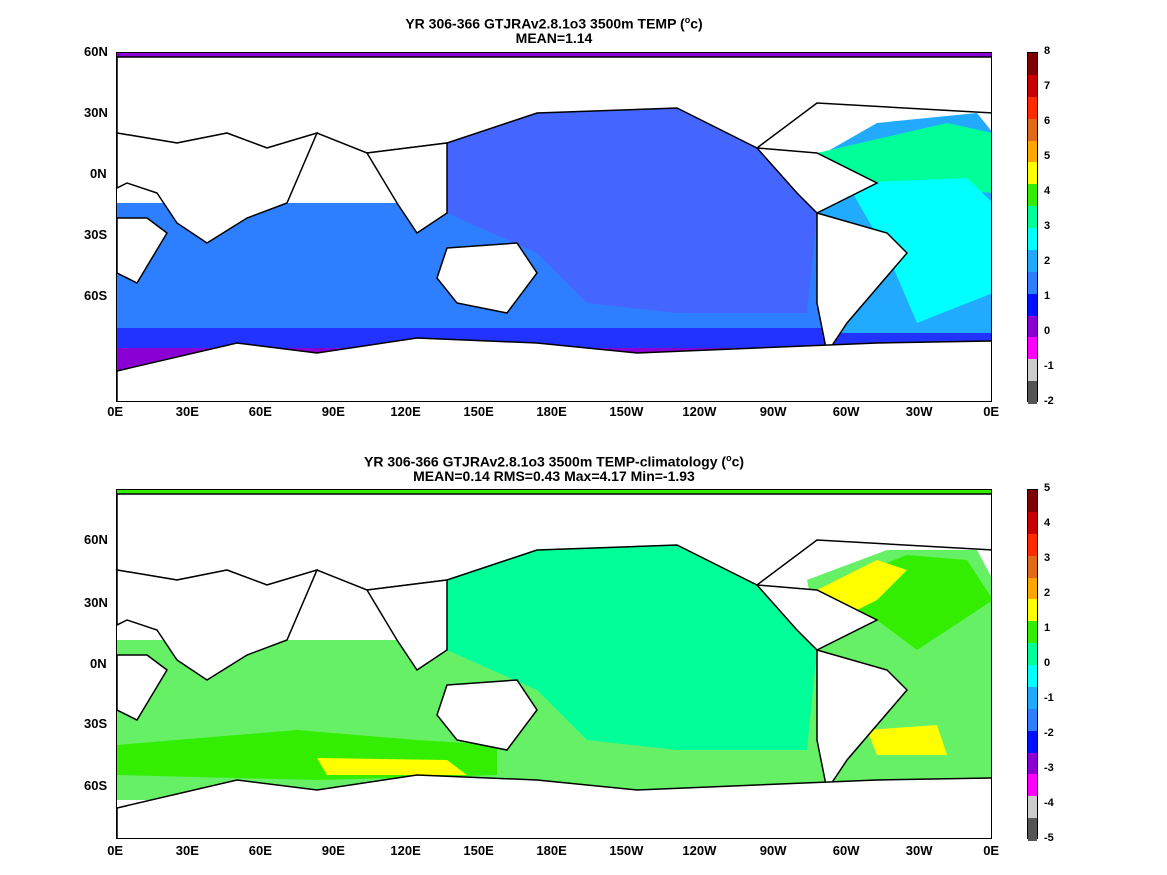 The width and height of the screenshot is (1167, 875). What do you see at coordinates (919, 250) in the screenshot?
I see `p1-atlantic-cyan` at bounding box center [919, 250].